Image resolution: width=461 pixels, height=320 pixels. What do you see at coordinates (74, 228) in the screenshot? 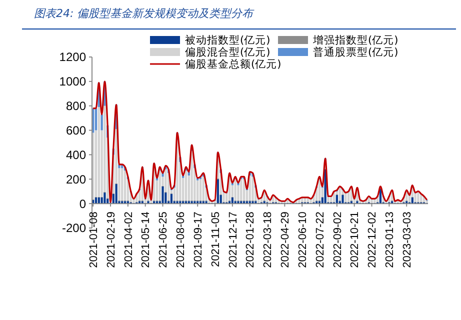
I see `y-tick-label: -200` at bounding box center [74, 228].